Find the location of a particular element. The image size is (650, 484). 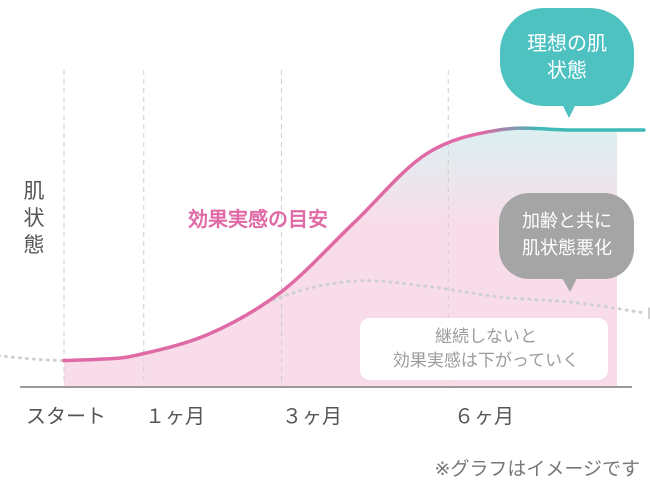

aging-callout: 加齢と共に肌状態悪化 is located at coordinates (566, 242).